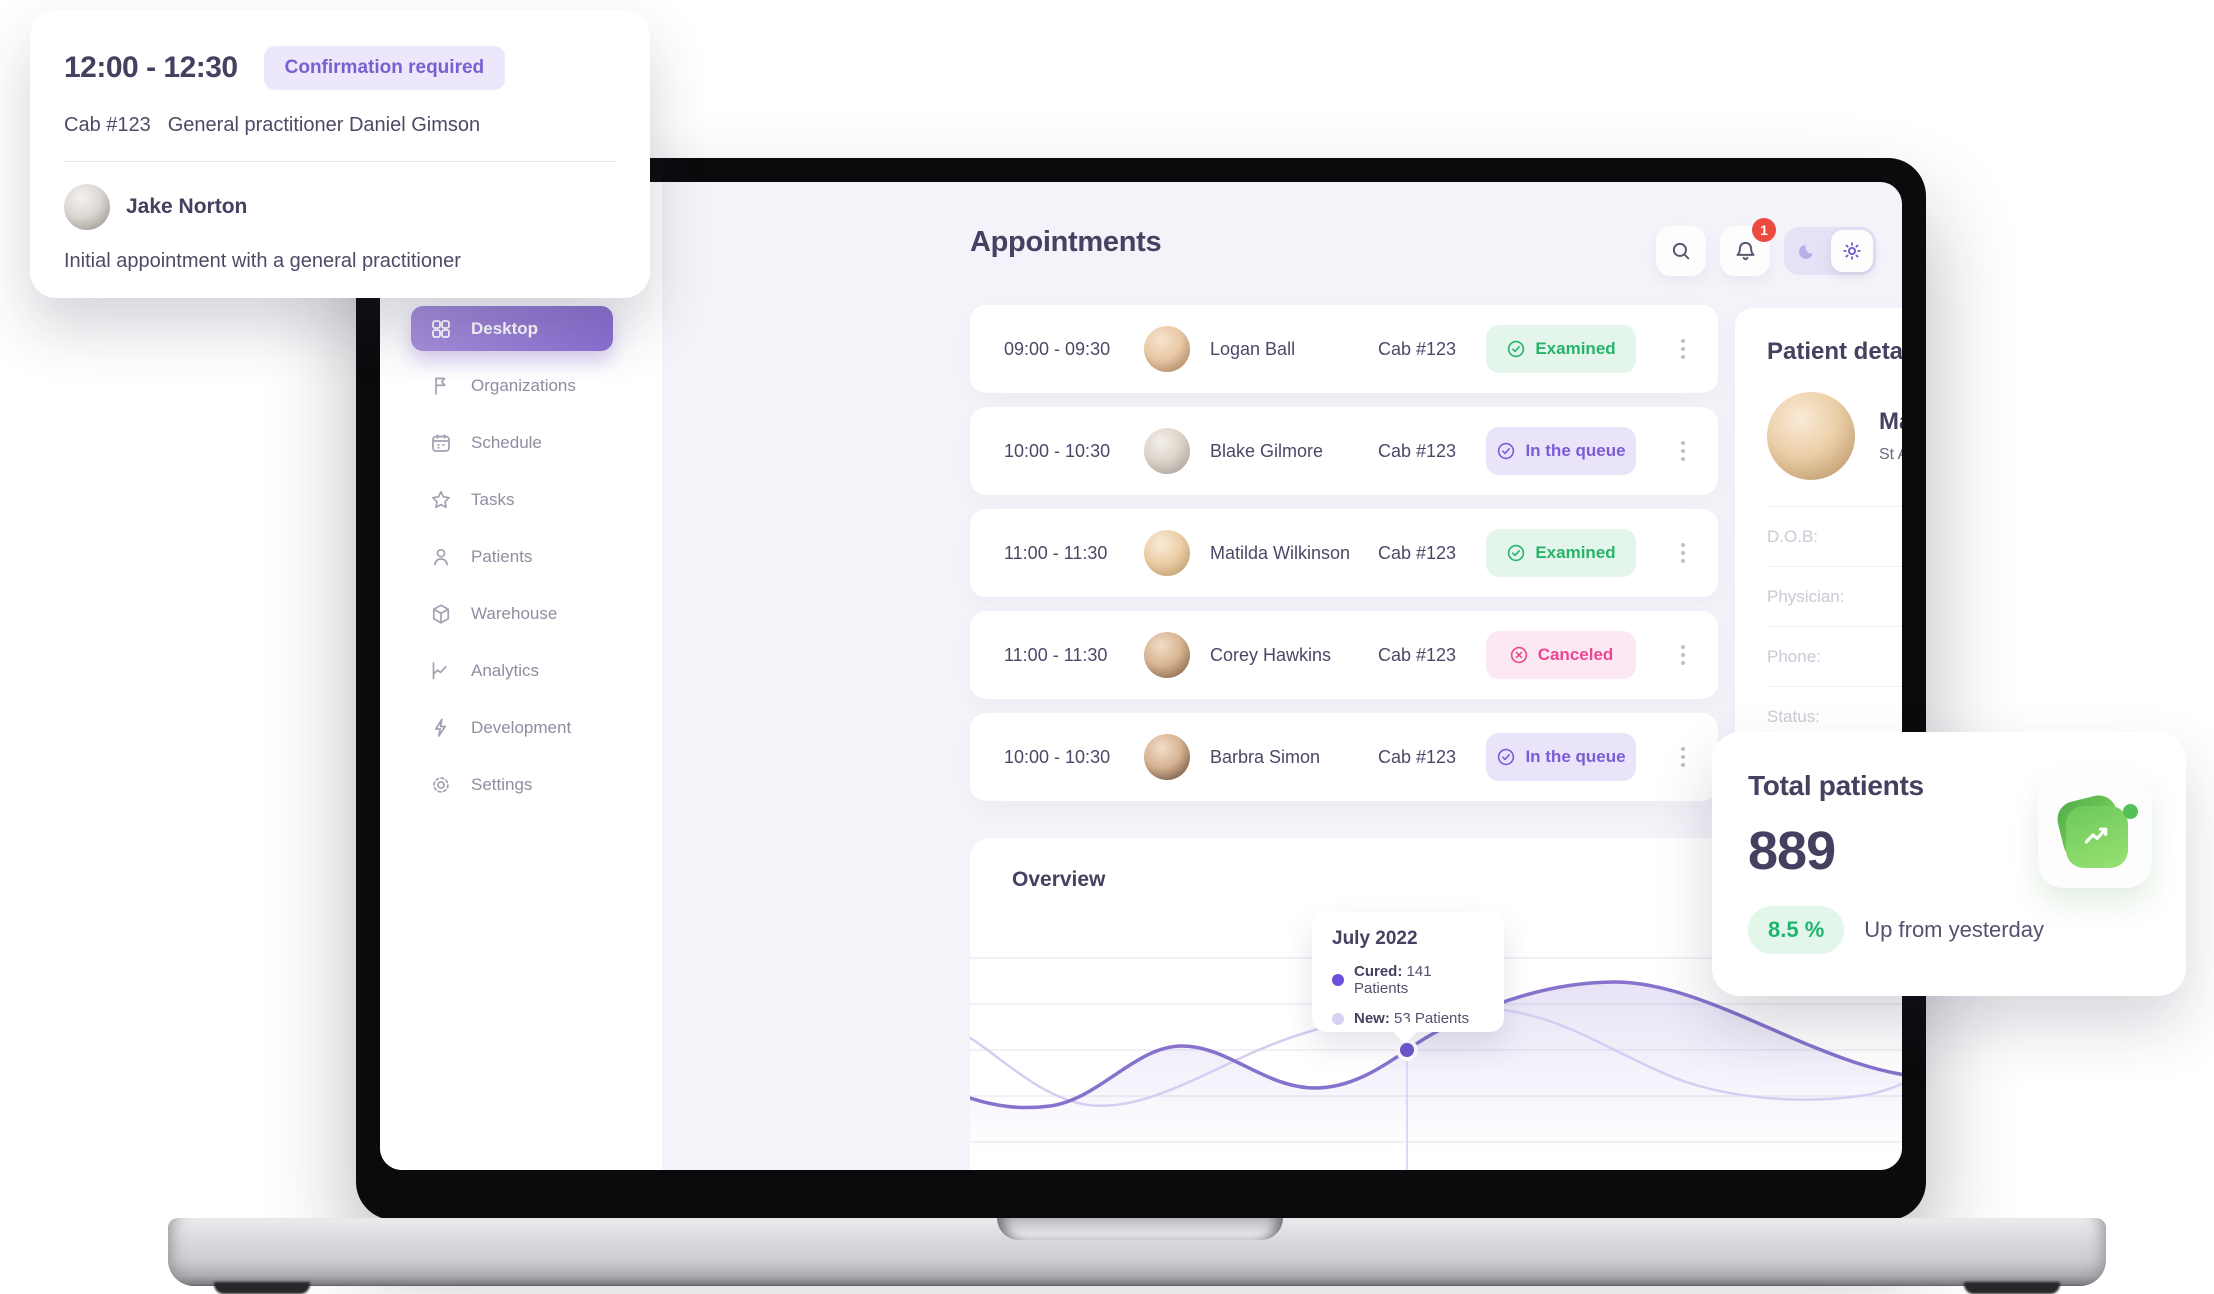  Describe the element at coordinates (512, 784) in the screenshot. I see `sidebar-item-settings: Settings` at that location.